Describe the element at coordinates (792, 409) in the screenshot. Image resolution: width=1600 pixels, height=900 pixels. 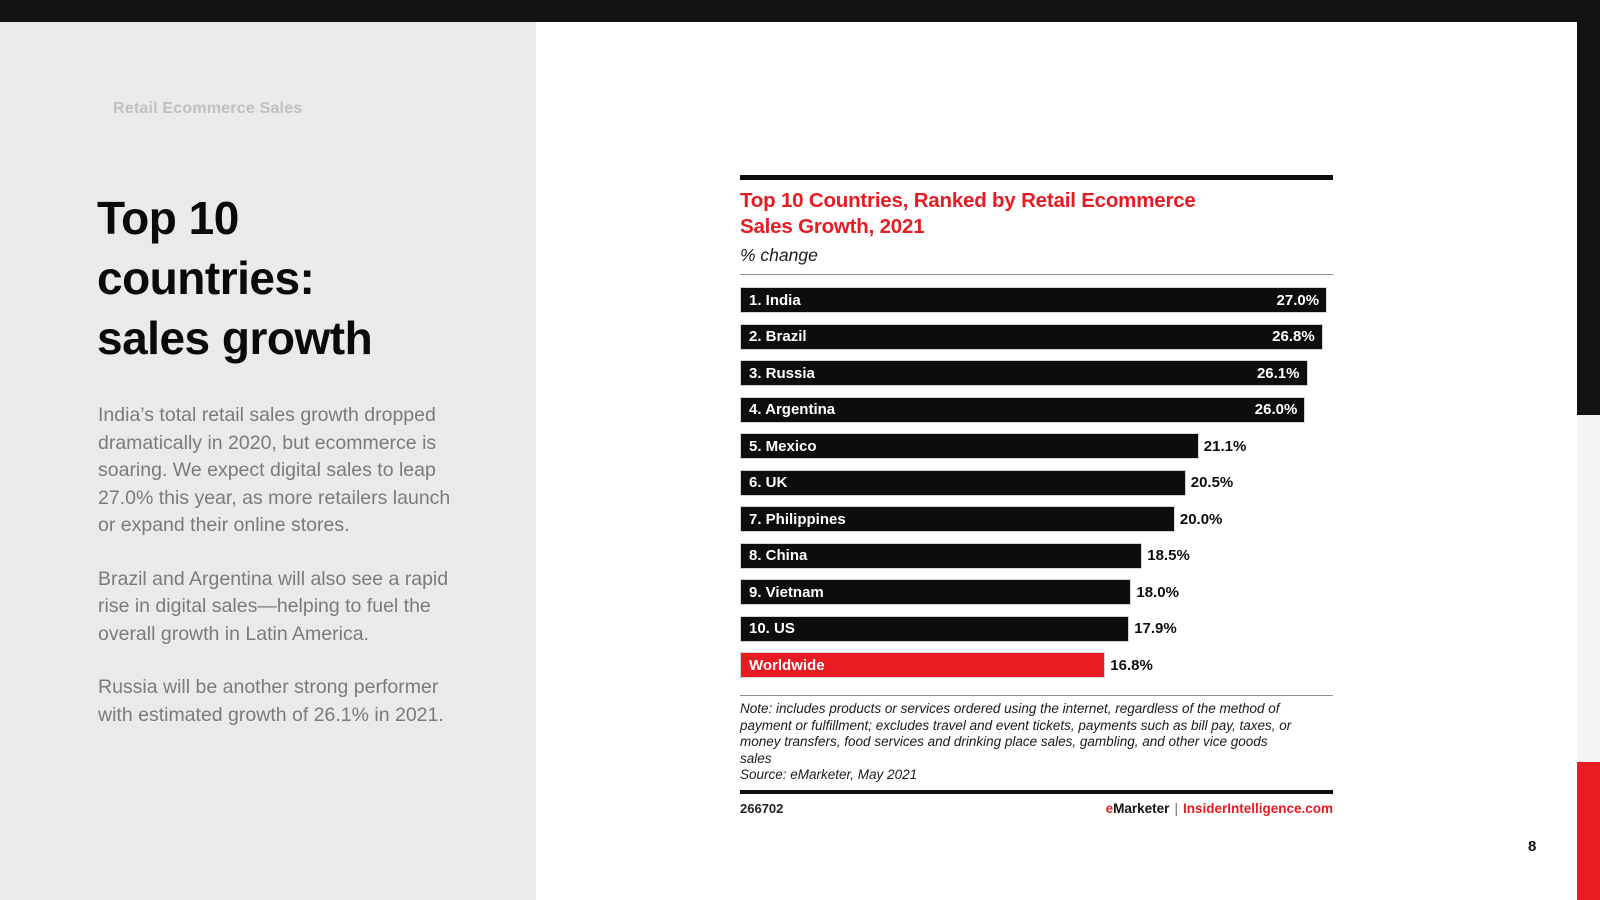
I see `bar-label: 4. Argentina` at that location.